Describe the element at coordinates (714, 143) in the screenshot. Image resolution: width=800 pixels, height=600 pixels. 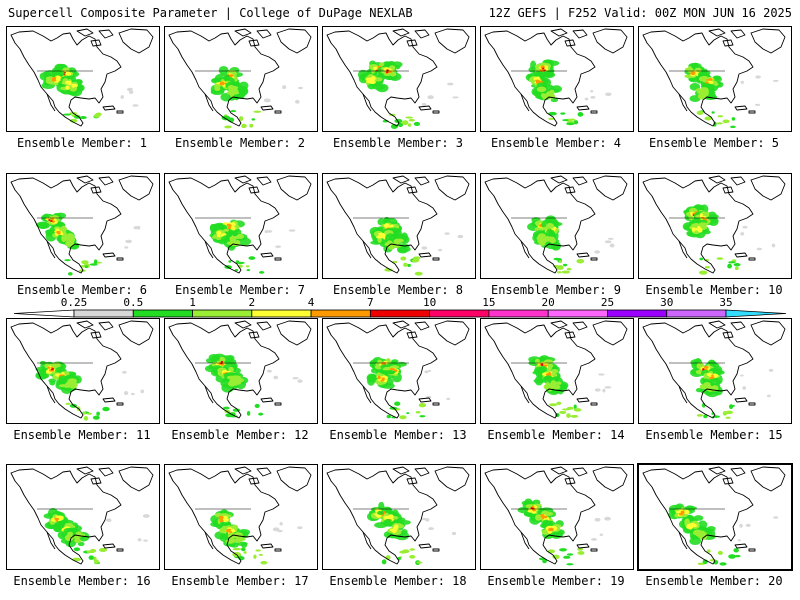
I see `ensemble-member-label: Ensemble Member: 5` at that location.